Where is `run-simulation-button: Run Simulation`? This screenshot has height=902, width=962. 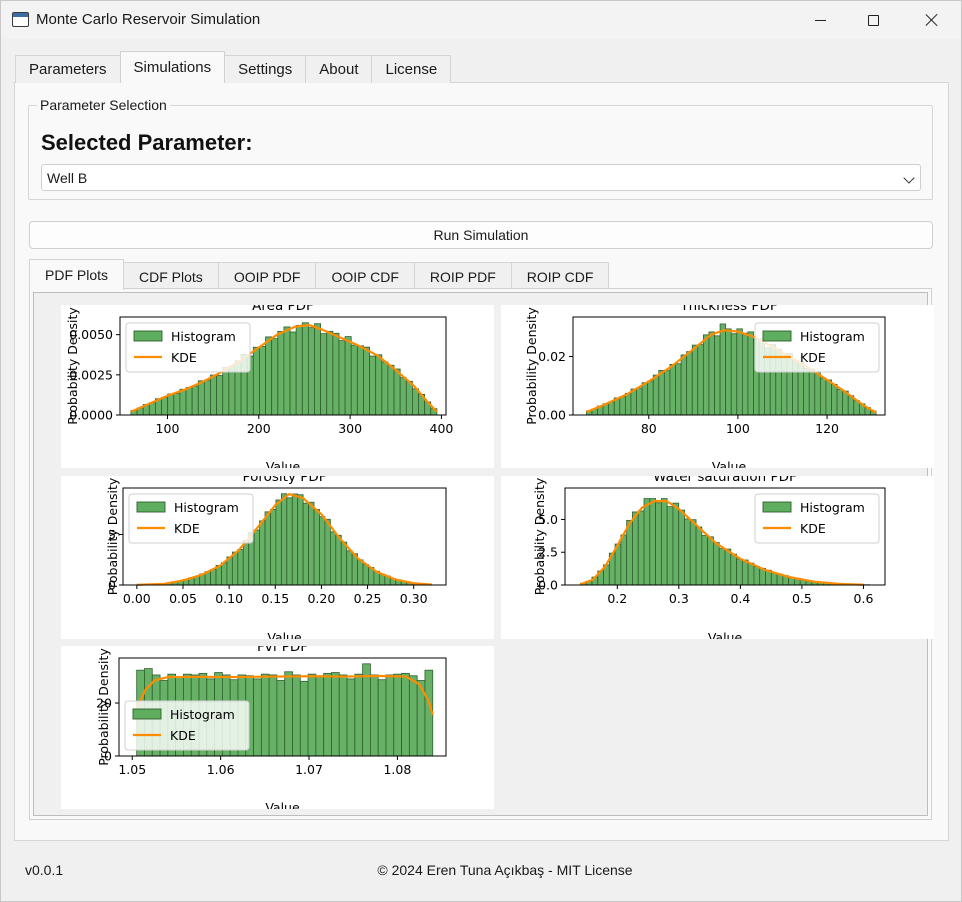
run-simulation-button: Run Simulation is located at coordinates (481, 235).